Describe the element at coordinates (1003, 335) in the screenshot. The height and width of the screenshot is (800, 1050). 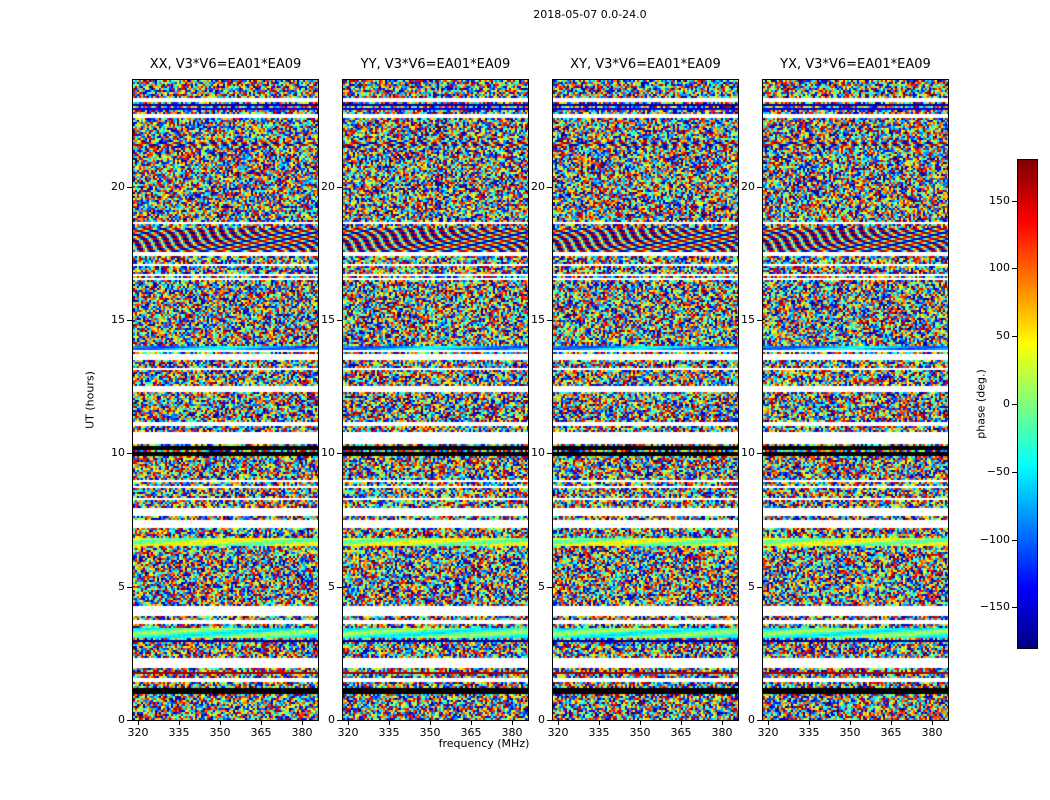
I see `colorbar-tick-label: 50` at that location.